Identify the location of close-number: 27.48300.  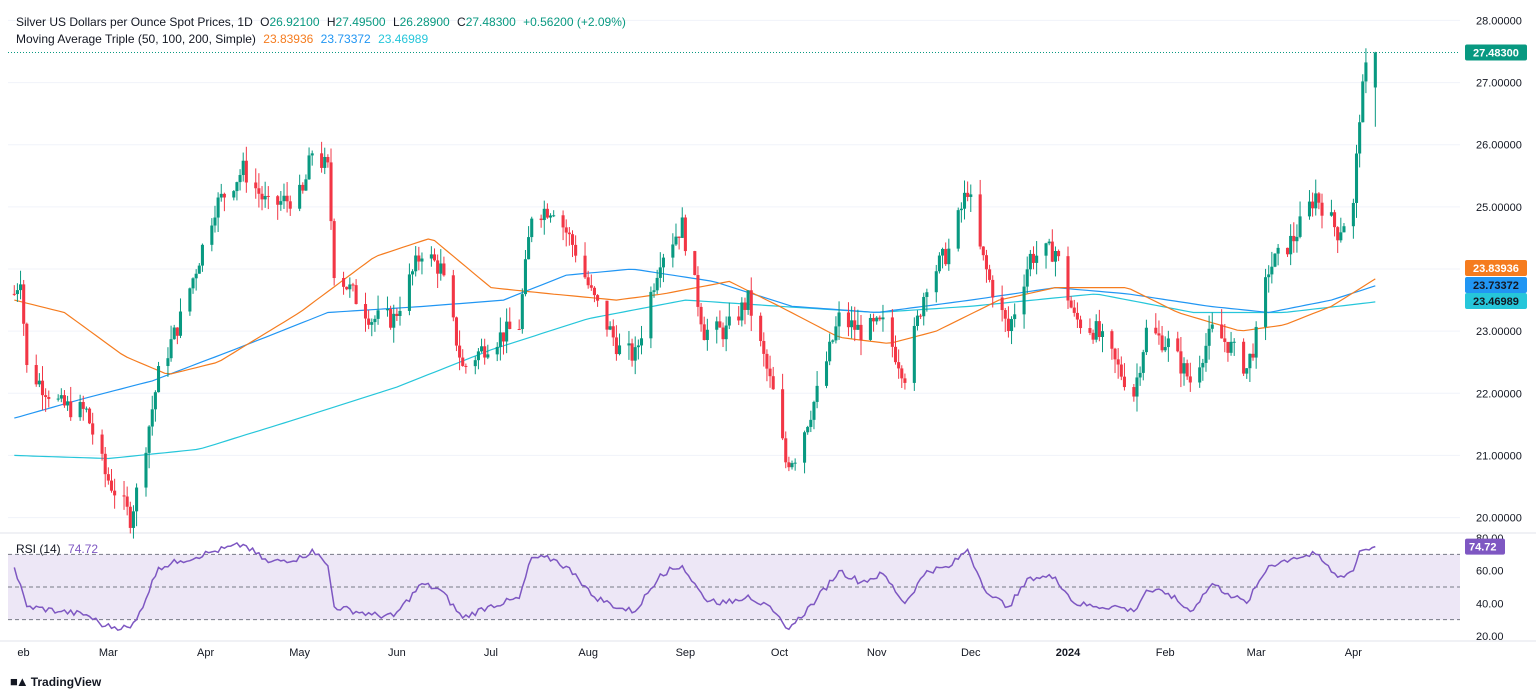
(490, 22).